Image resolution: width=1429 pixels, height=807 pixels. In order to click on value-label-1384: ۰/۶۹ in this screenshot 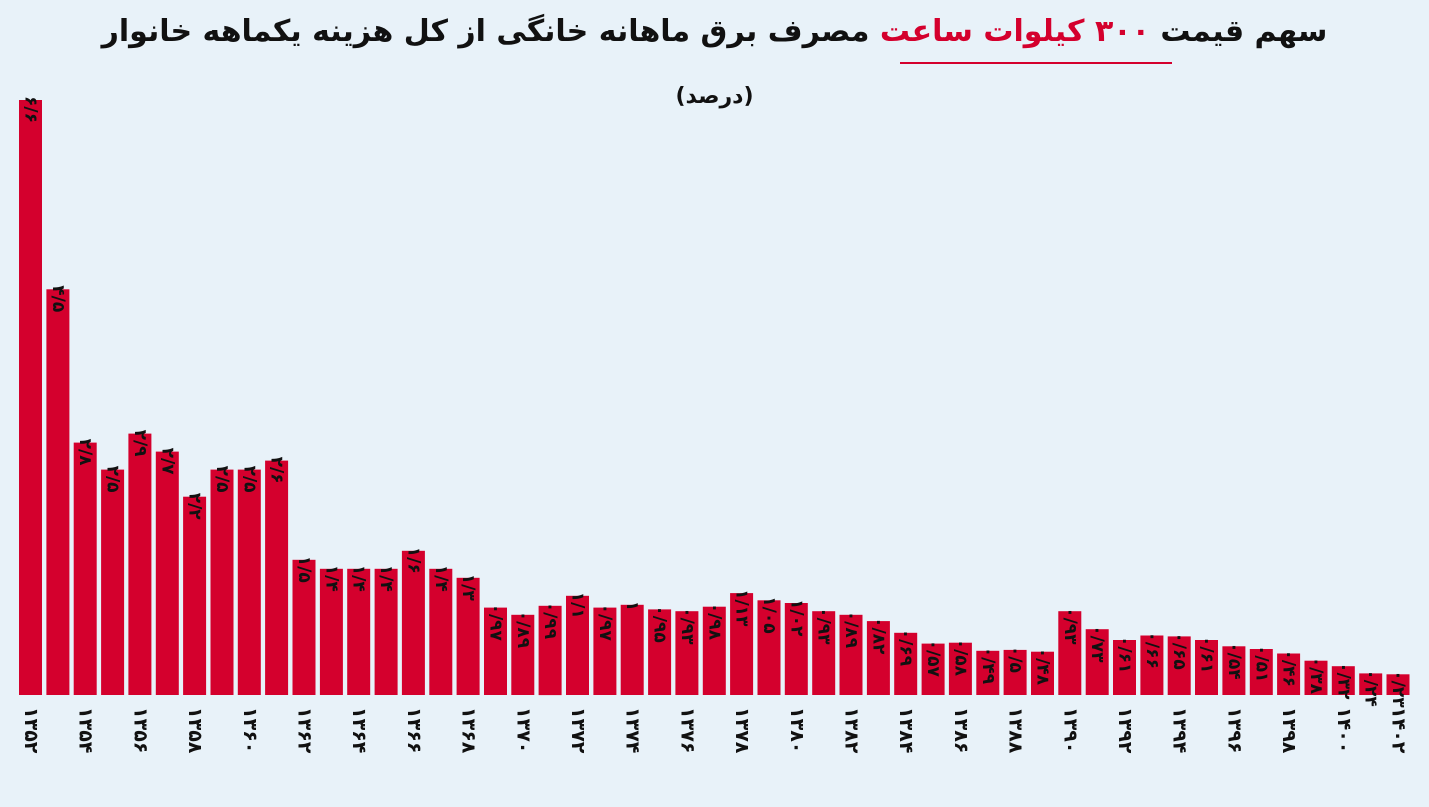, I will do `click(906, 648)`.